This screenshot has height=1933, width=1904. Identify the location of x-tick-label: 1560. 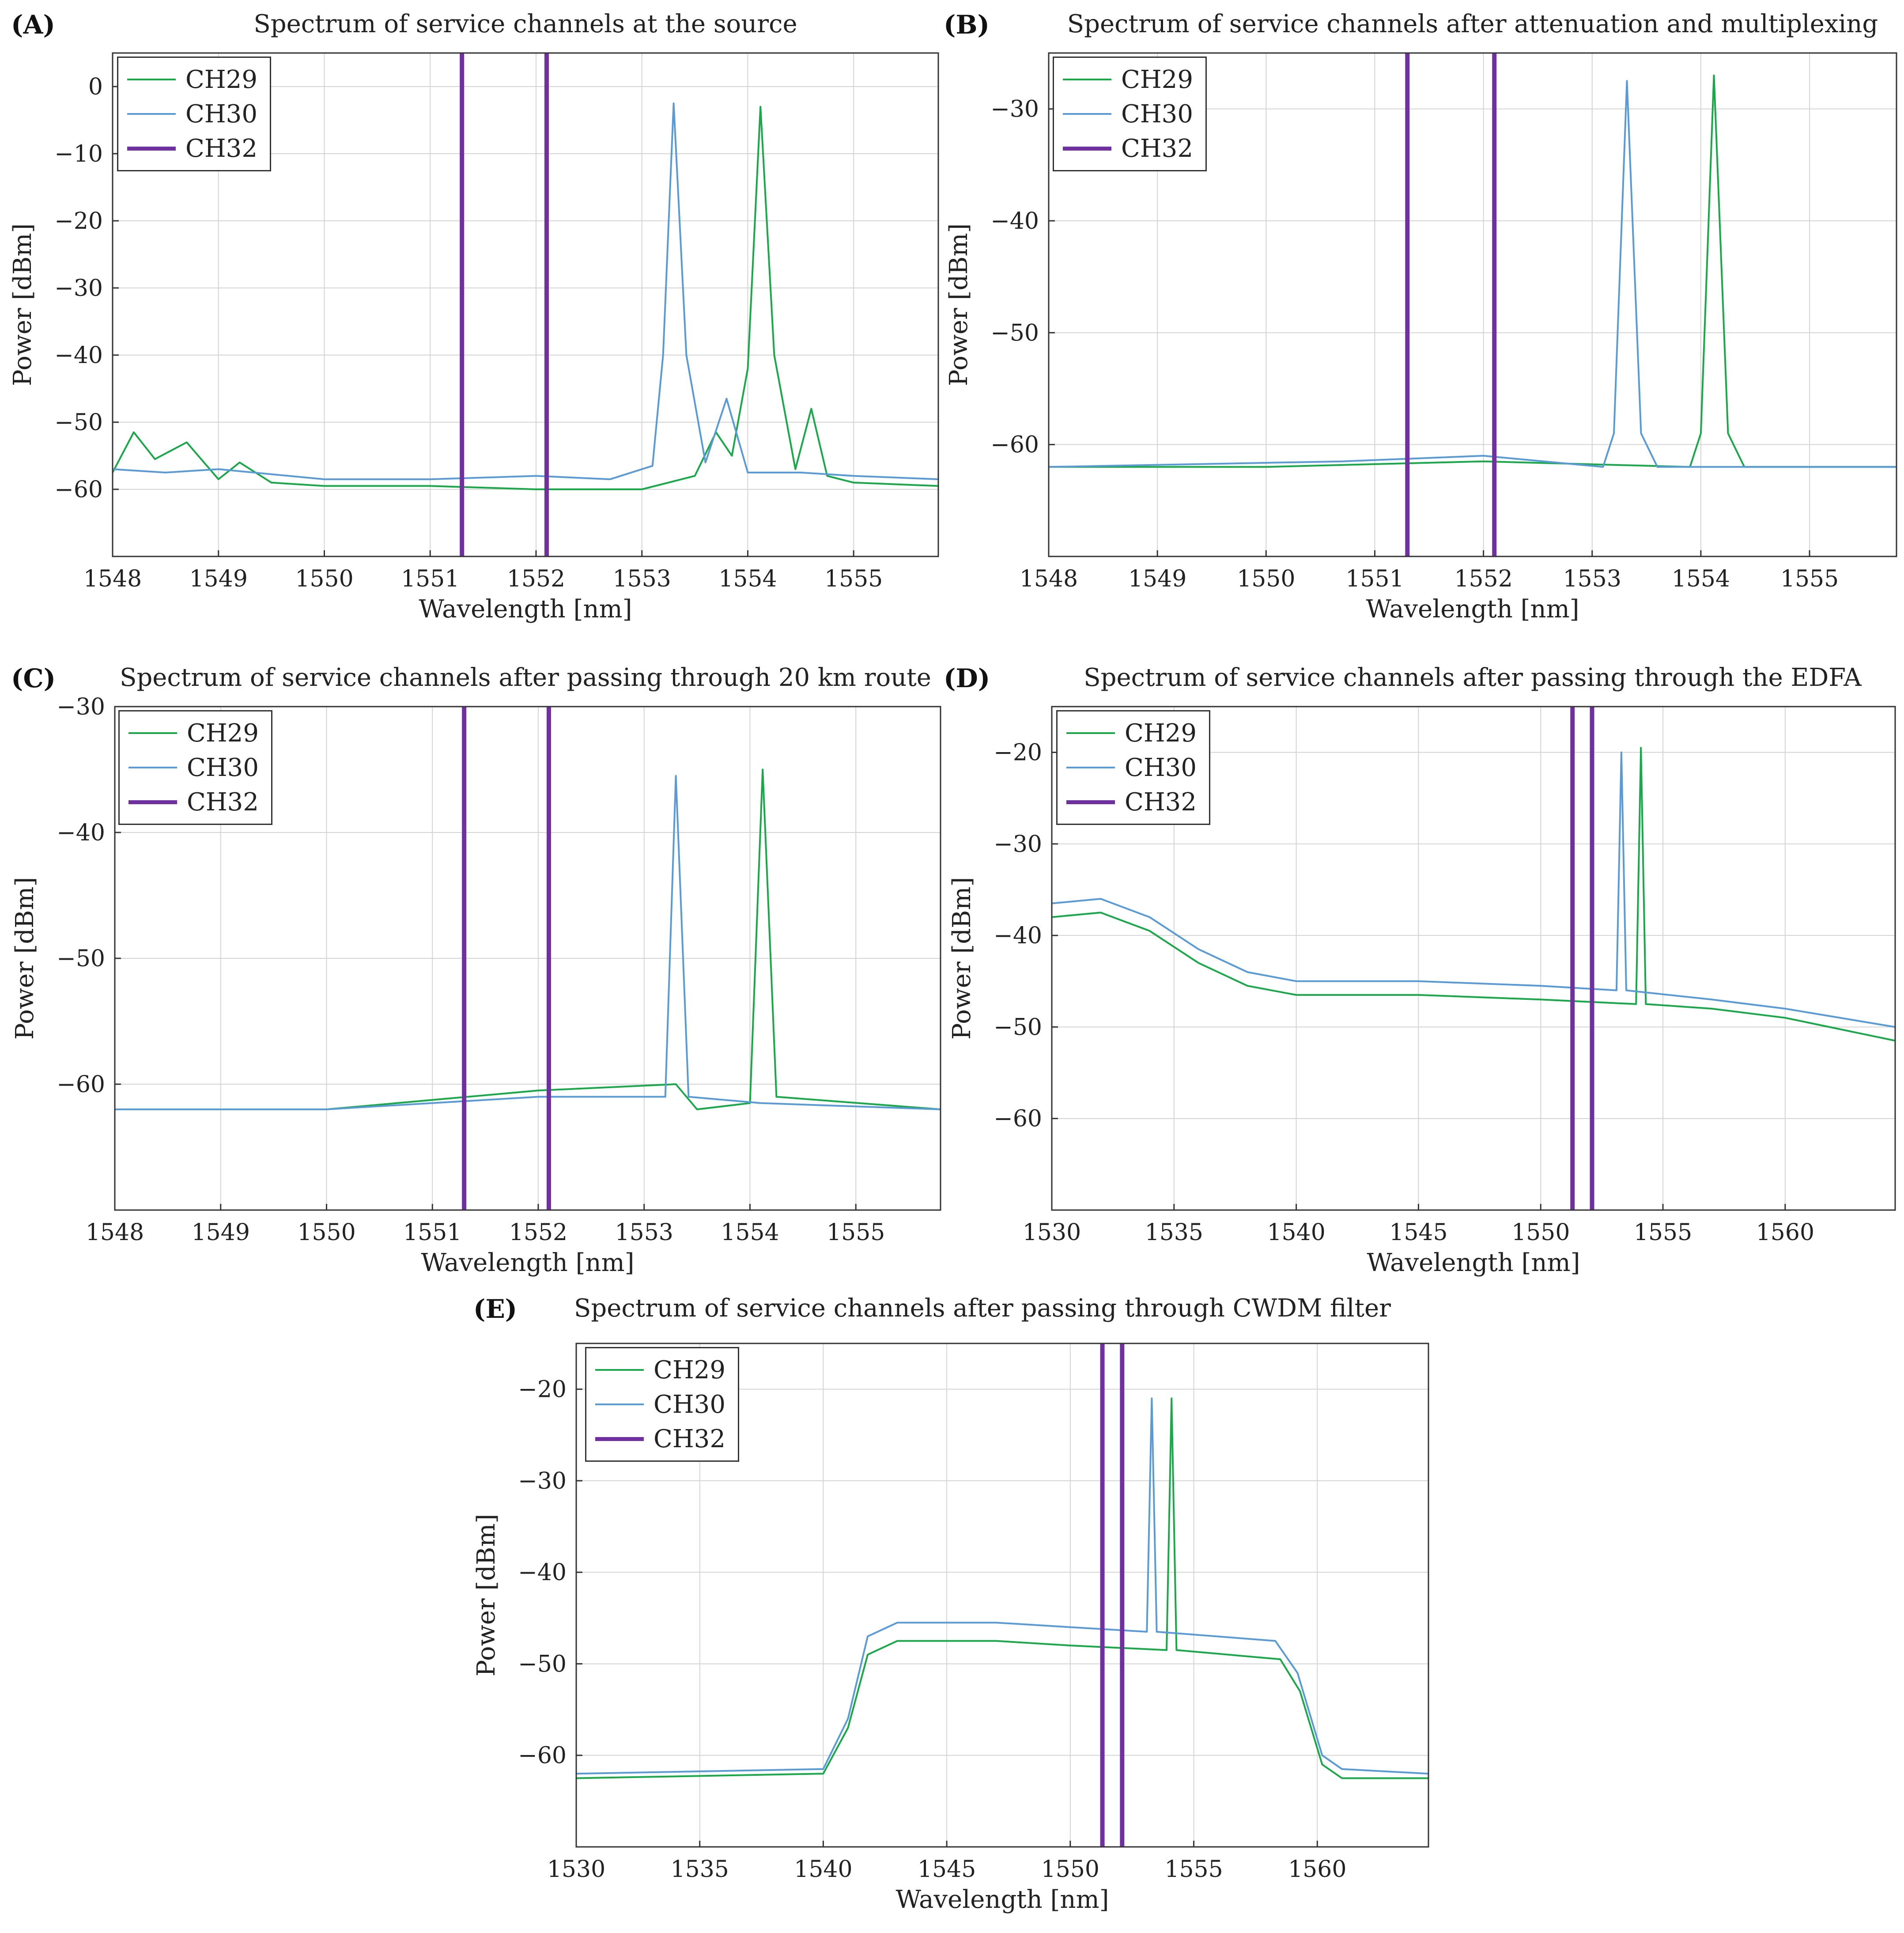
(1317, 1870).